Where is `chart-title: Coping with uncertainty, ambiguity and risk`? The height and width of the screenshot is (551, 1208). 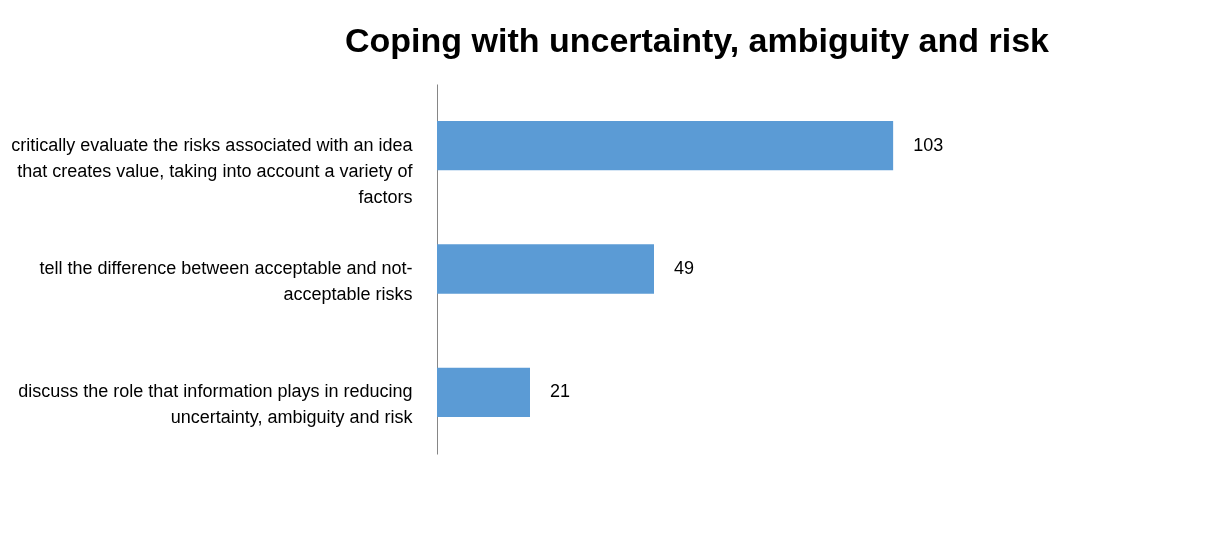
chart-title: Coping with uncertainty, ambiguity and risk is located at coordinates (697, 40).